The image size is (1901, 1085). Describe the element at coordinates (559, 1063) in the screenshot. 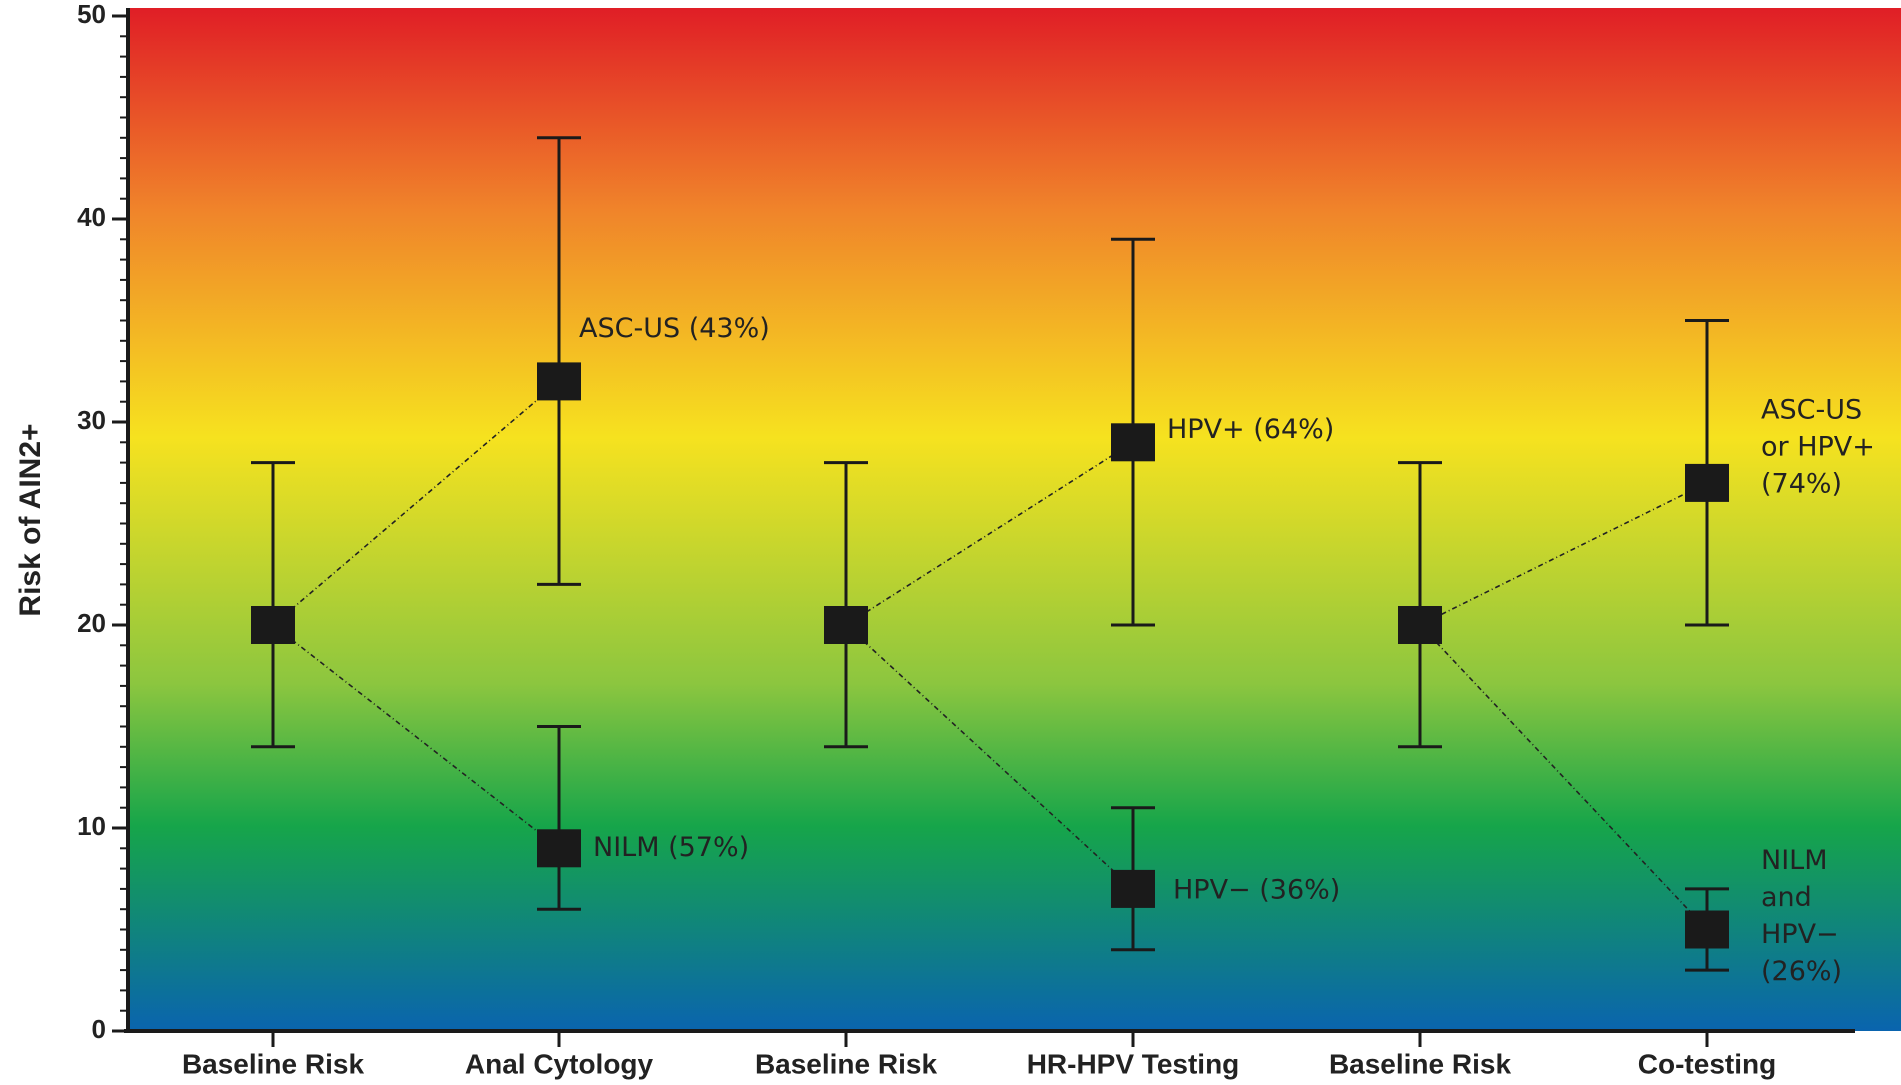

I see `x-category-label-1: Anal Cytology` at that location.